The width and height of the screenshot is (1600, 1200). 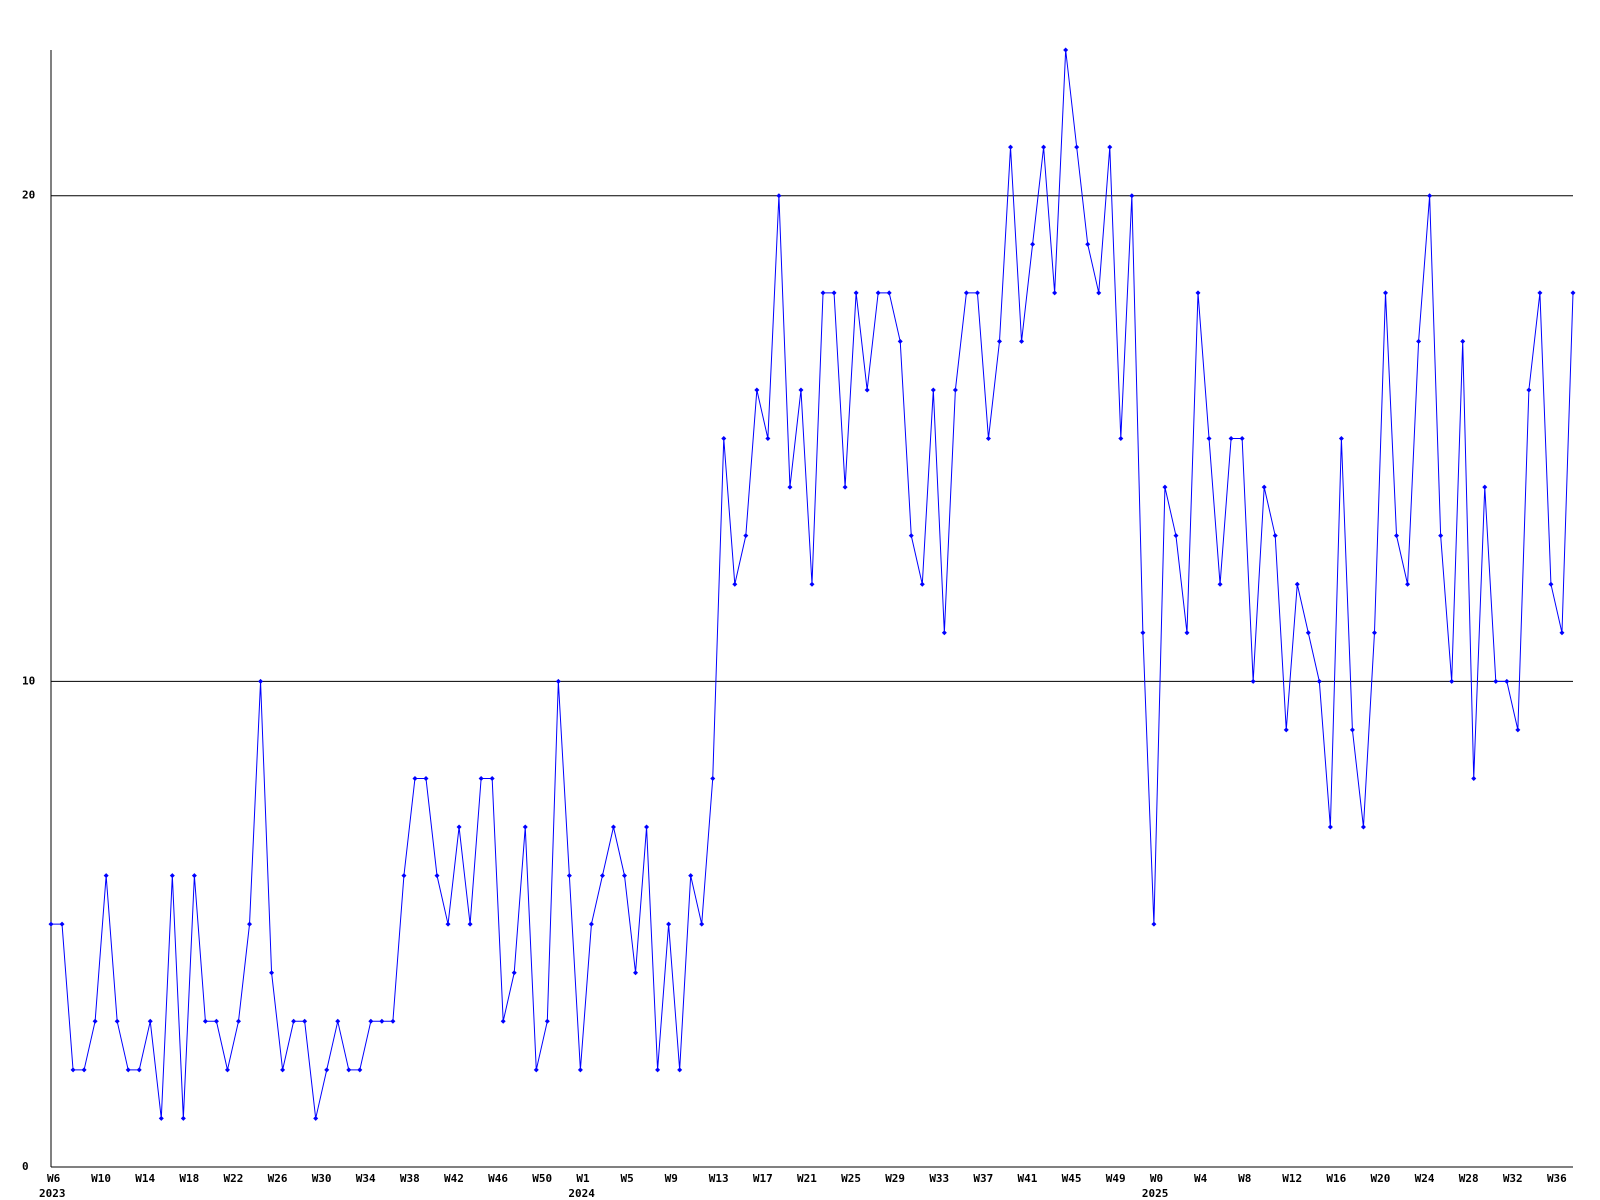 I want to click on x-tick-label: W42, so click(x=454, y=1178).